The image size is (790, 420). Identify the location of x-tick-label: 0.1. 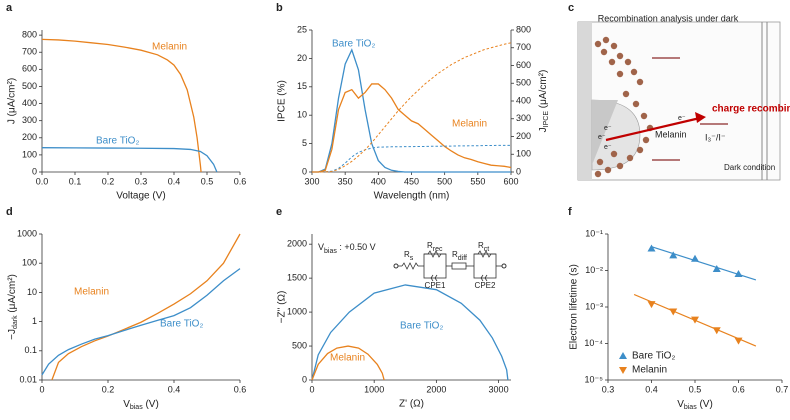
(75, 181).